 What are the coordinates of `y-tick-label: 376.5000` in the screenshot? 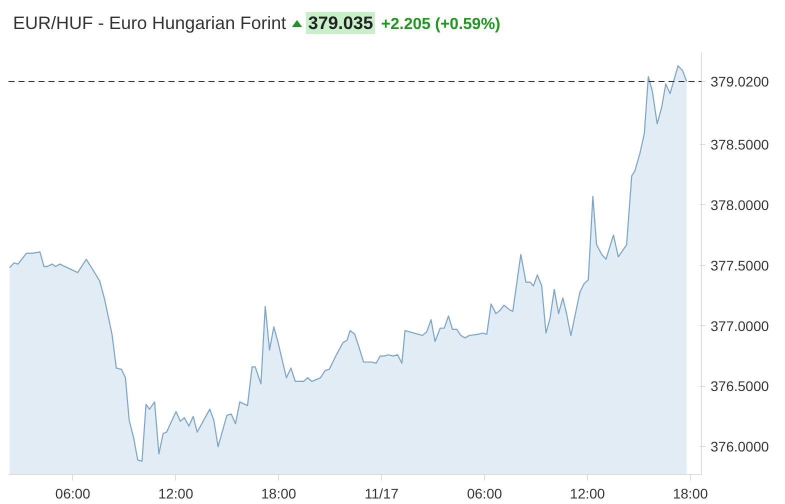 It's located at (740, 386).